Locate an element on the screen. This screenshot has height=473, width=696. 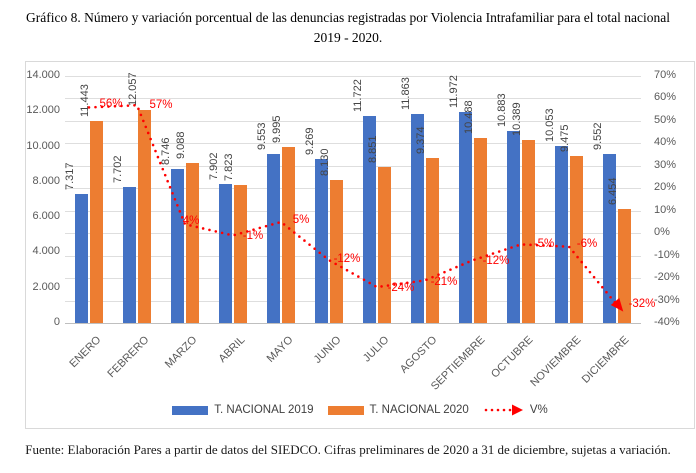
left-axis-tick-6000: 6.000 is located at coordinates (46, 216).